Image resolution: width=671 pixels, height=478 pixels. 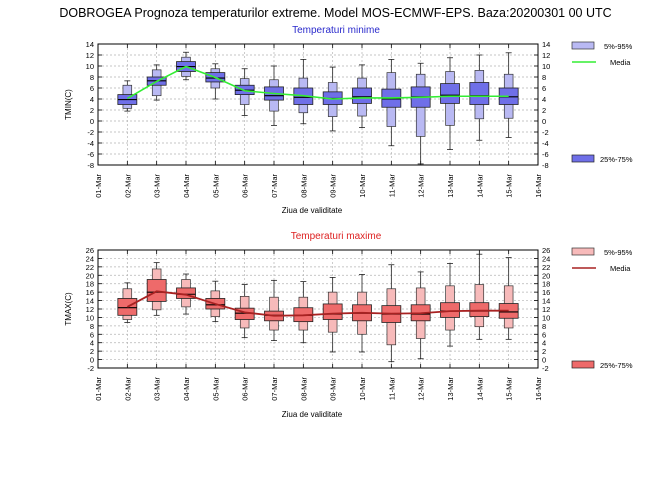 I want to click on tmax-xtick-label: 12-Mar, so click(x=421, y=389).